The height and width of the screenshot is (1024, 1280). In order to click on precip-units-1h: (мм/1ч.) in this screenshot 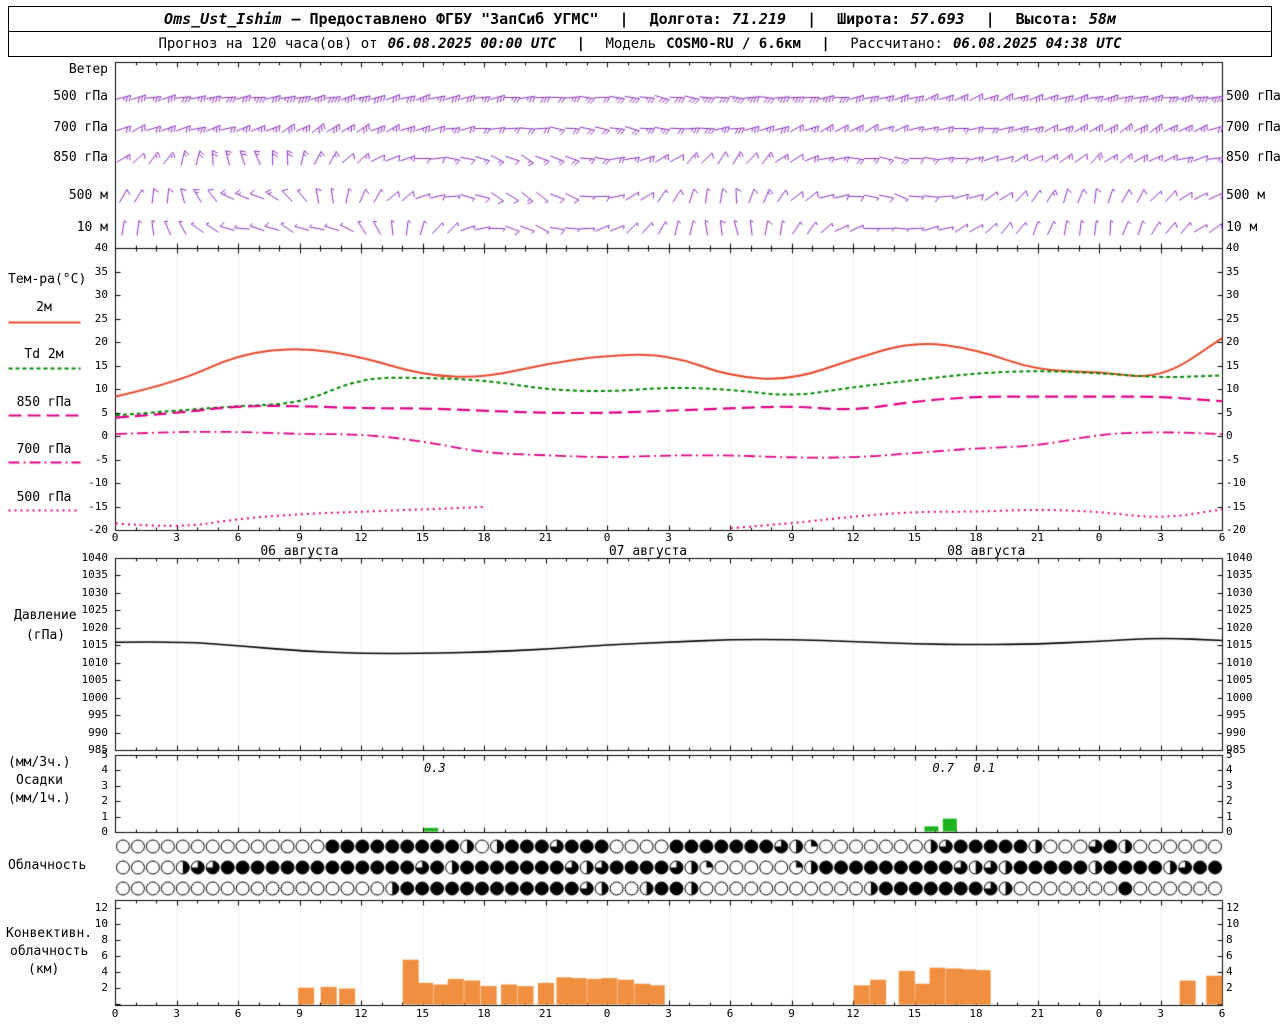, I will do `click(39, 798)`.